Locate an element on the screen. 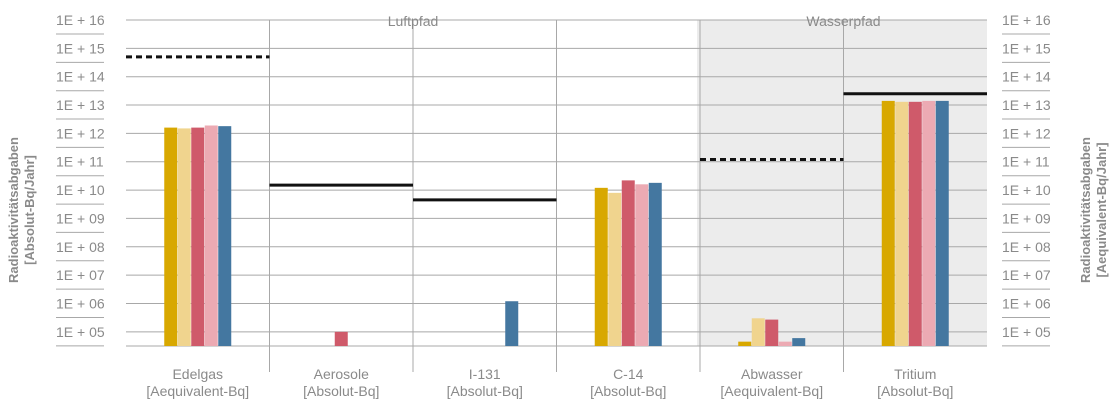 The width and height of the screenshot is (1111, 401). y-axis-title-left: [Absolut-Bq/Jahr] is located at coordinates (29, 210).